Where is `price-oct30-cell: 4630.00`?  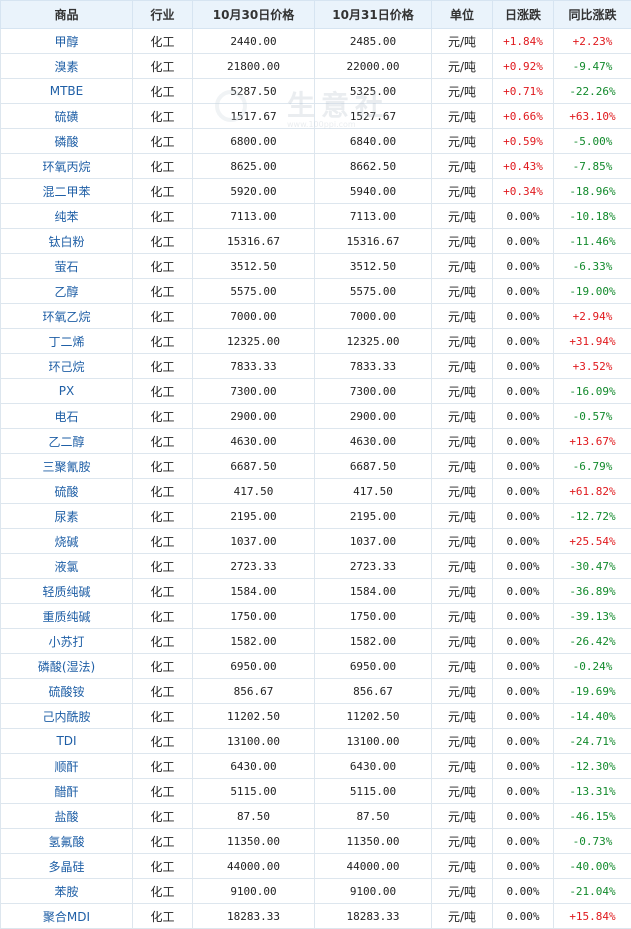
price-oct30-cell: 4630.00 is located at coordinates (253, 441).